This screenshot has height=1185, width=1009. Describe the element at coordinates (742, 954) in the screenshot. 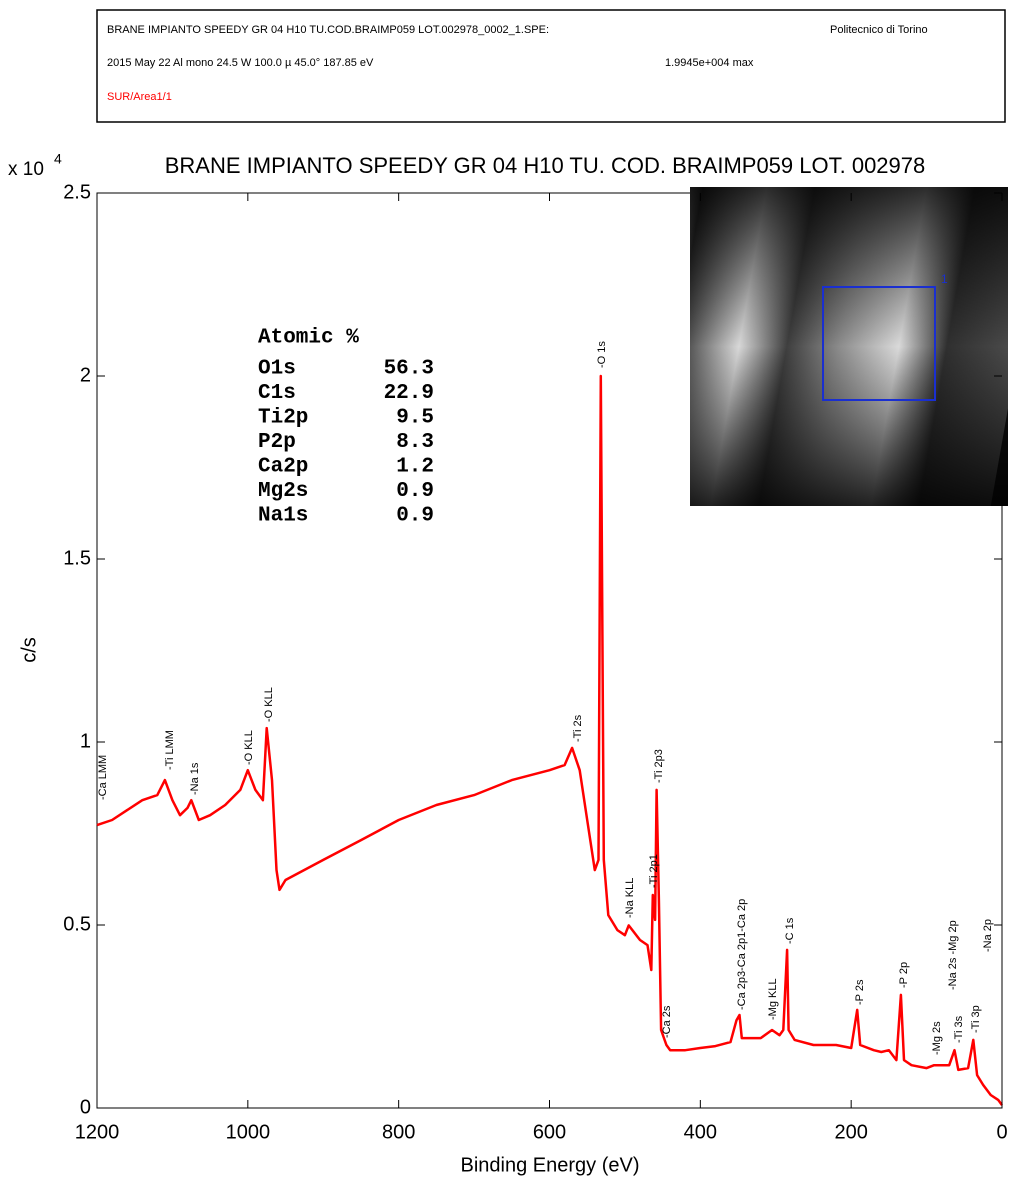

I see `peak-label: -Ca 2p3-Ca 2p1-Ca 2p` at that location.